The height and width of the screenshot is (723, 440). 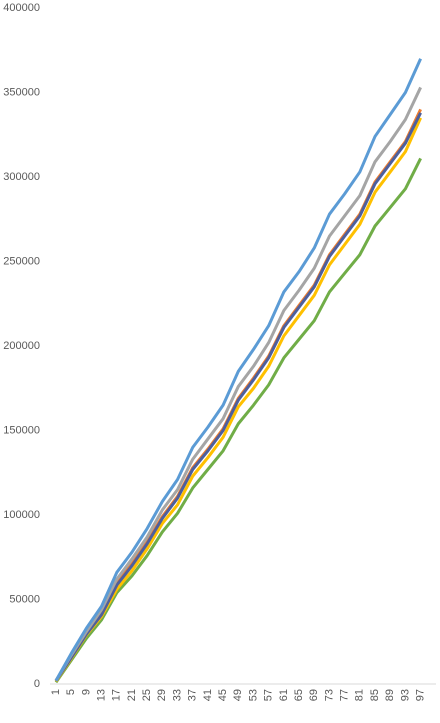 I want to click on y-tick-label: 250000, so click(x=21, y=261).